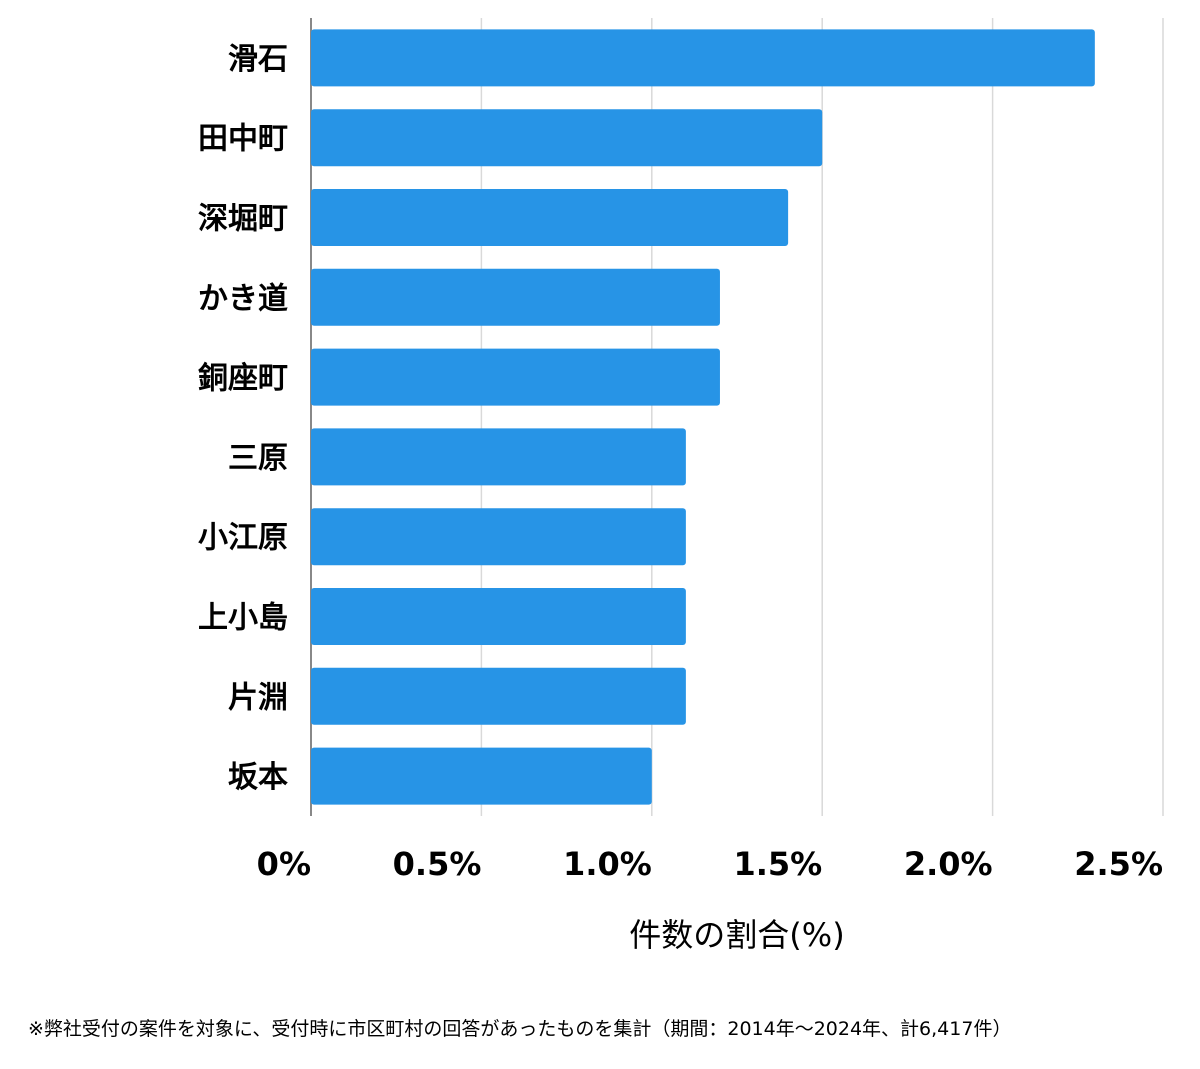 This screenshot has height=1069, width=1200. What do you see at coordinates (736, 935) in the screenshot?
I see `x-axis-title: 件数の割合(%)` at bounding box center [736, 935].